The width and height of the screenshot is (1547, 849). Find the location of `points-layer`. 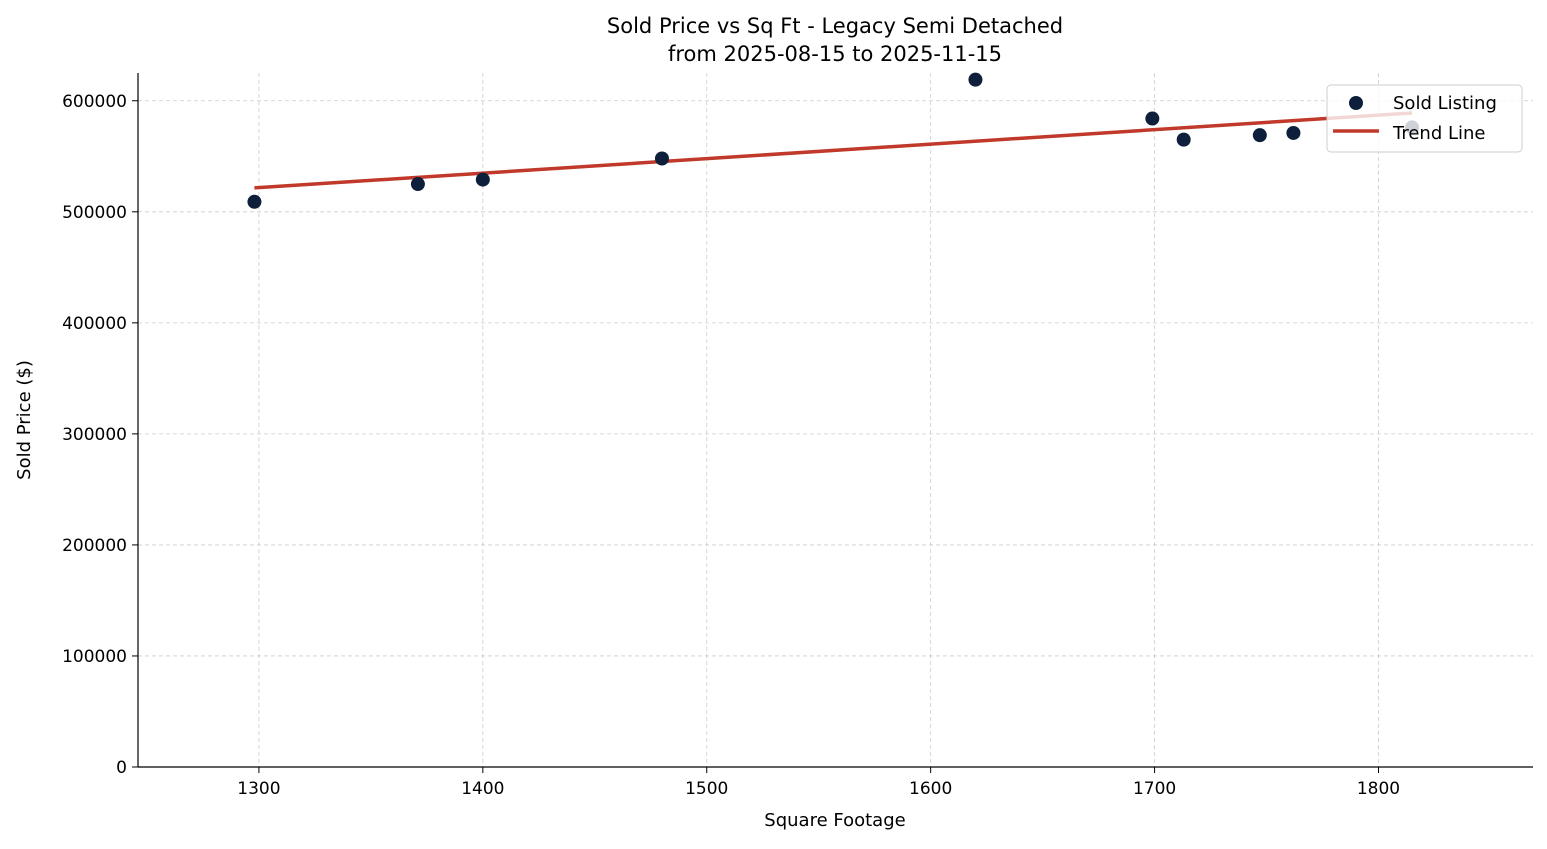

points-layer is located at coordinates (833, 140).